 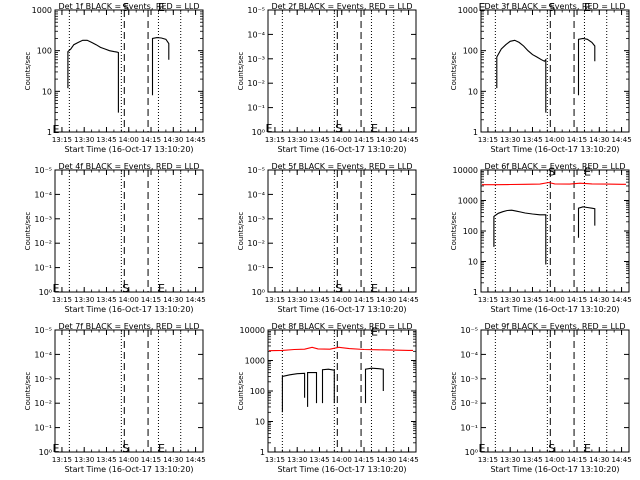 I want to click on chart-title: Det 8f BLACK = Events, RED = LLD, so click(x=341, y=326).